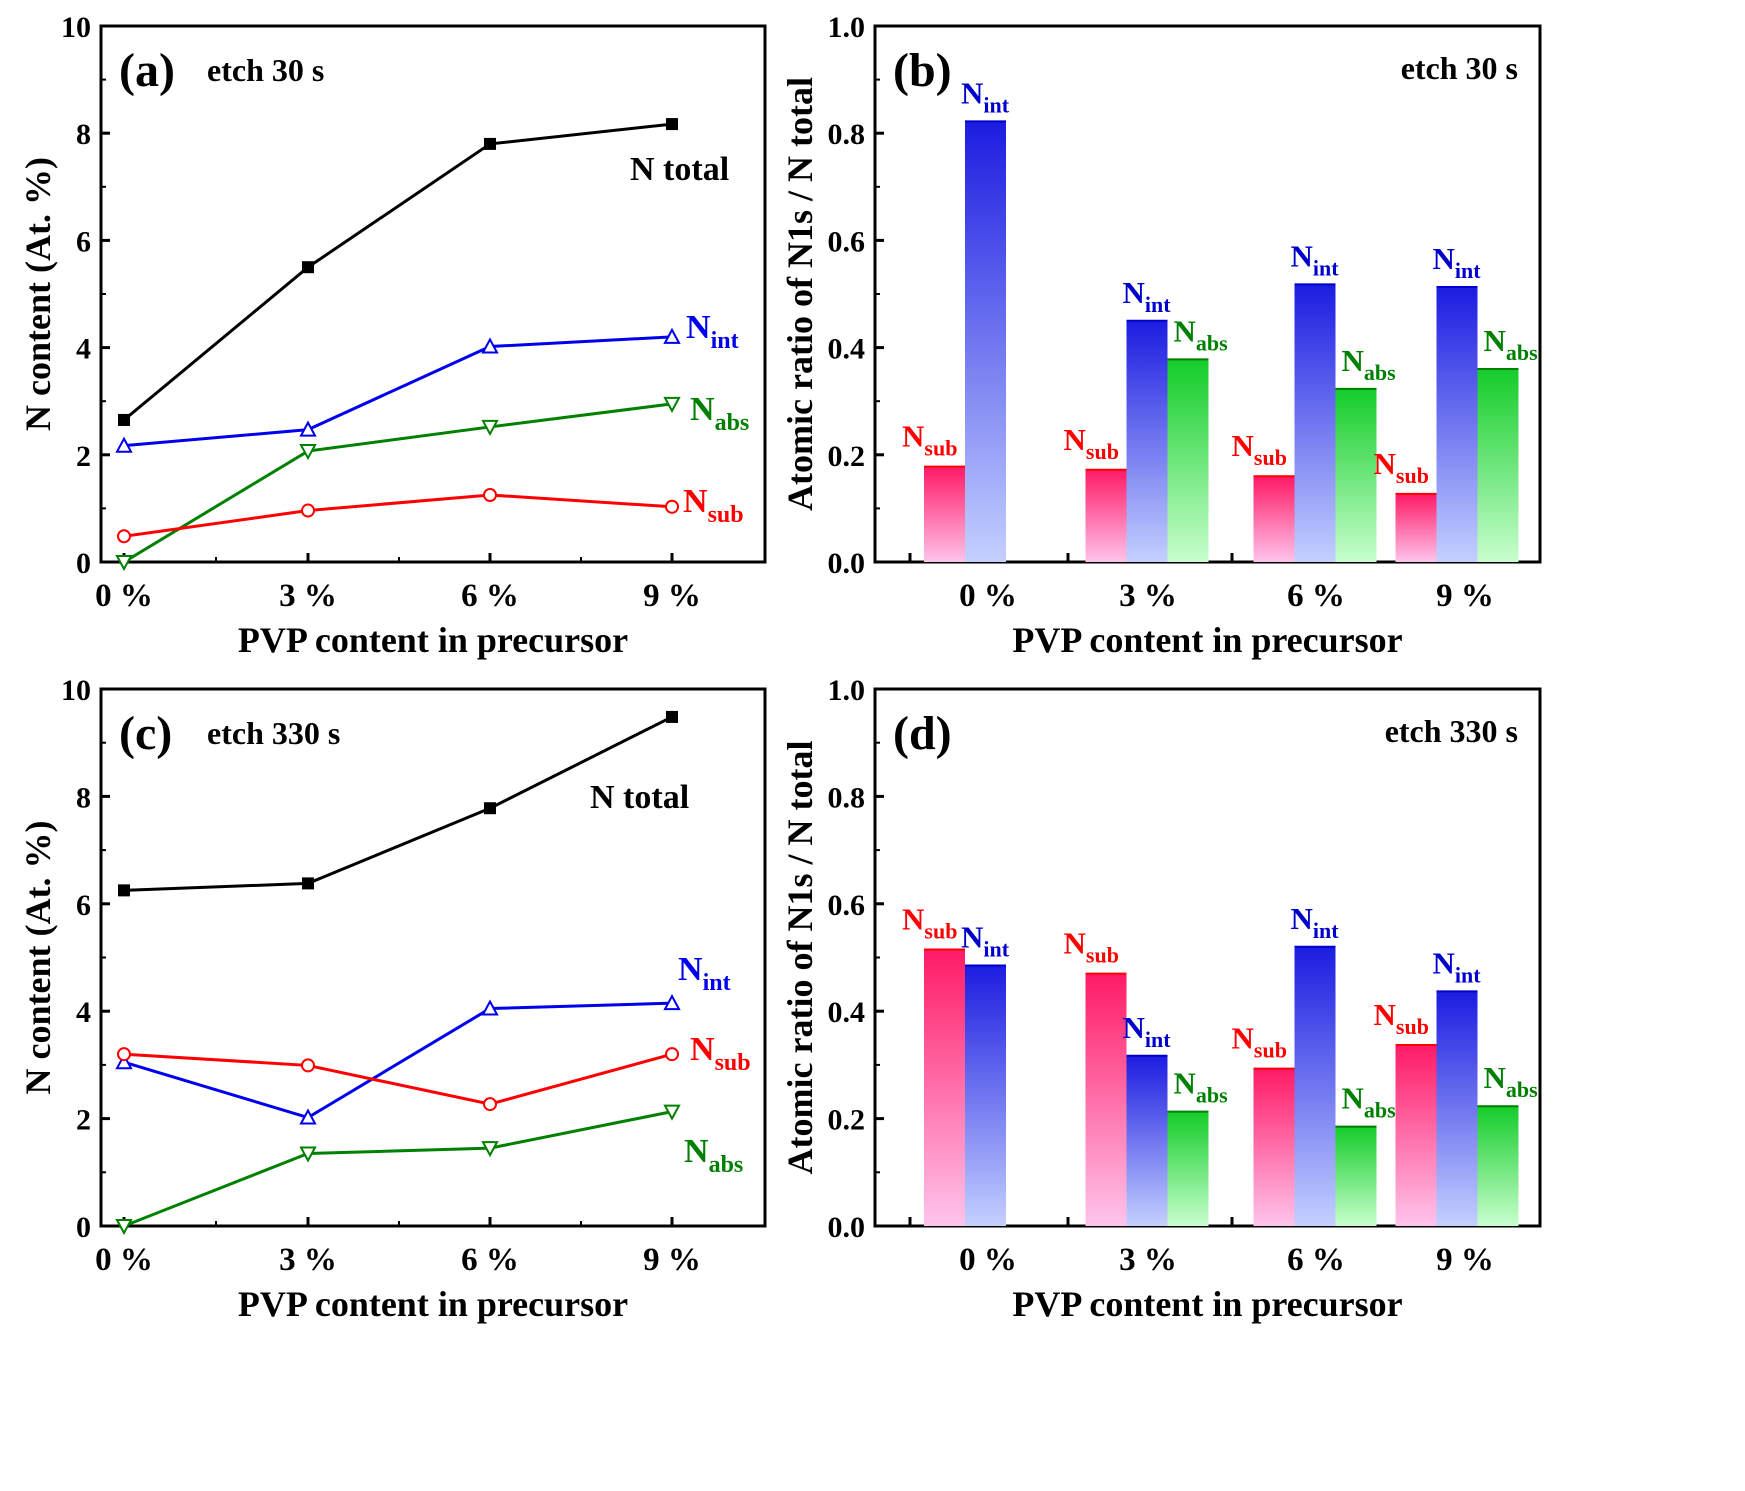 Image resolution: width=1745 pixels, height=1491 pixels. I want to click on series-label: Nsub, so click(713, 505).